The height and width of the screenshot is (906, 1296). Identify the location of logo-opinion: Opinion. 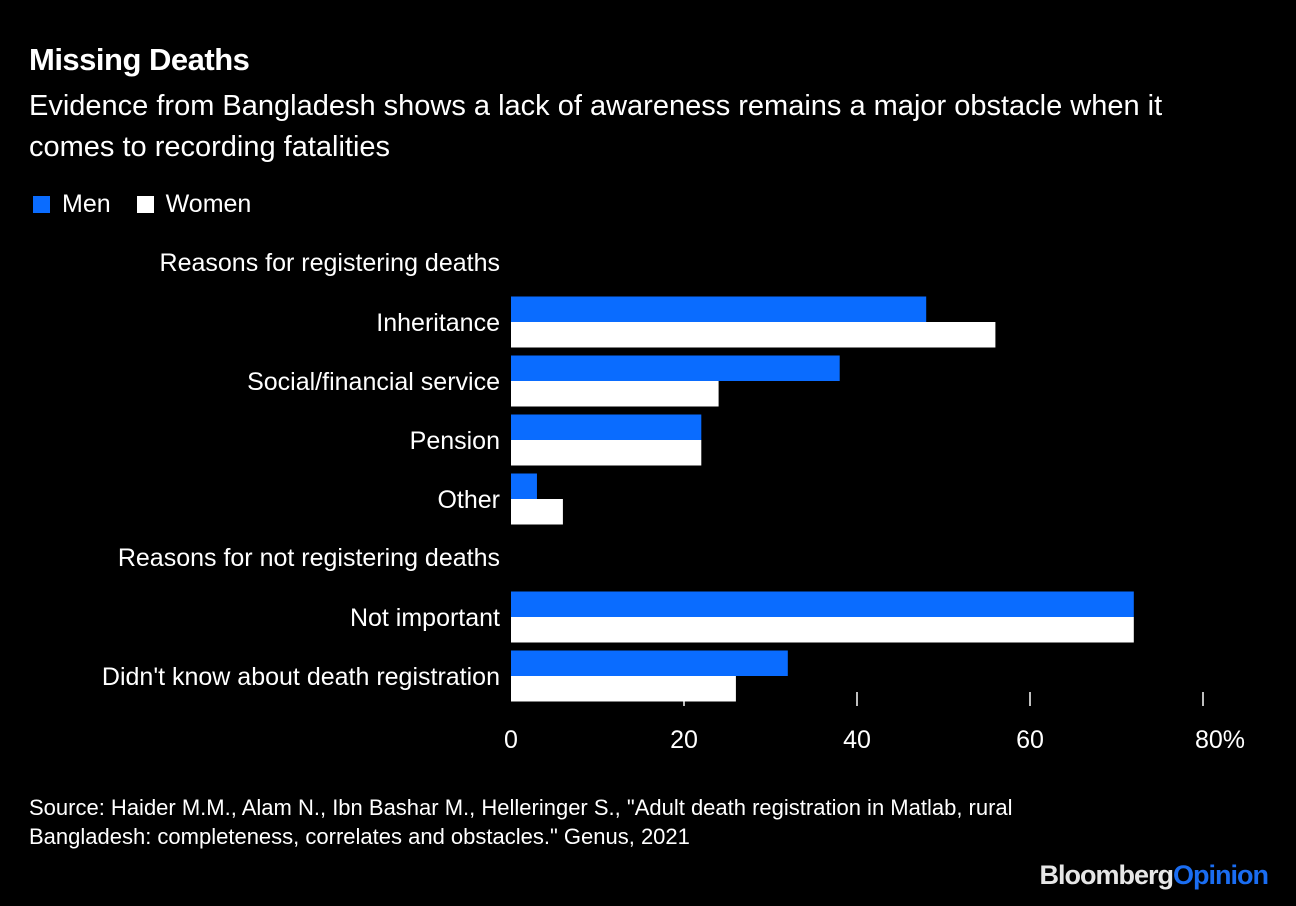
(1221, 875).